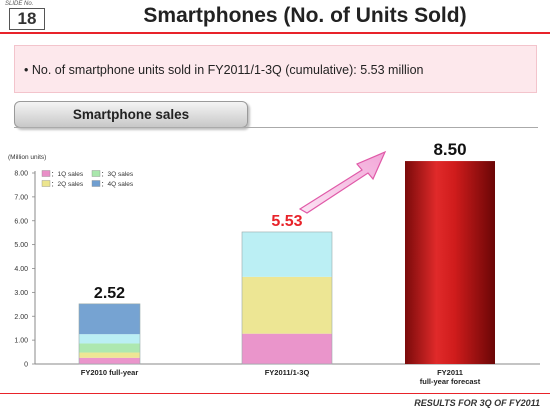 The width and height of the screenshot is (550, 413). Describe the element at coordinates (109, 293) in the screenshot. I see `bar-value-label: 2.52` at that location.